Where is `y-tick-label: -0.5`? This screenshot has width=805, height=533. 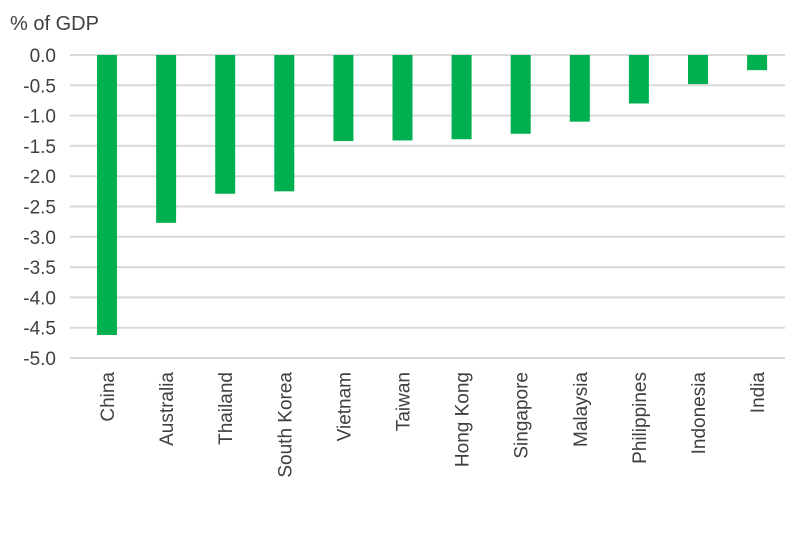 y-tick-label: -0.5 is located at coordinates (39, 86).